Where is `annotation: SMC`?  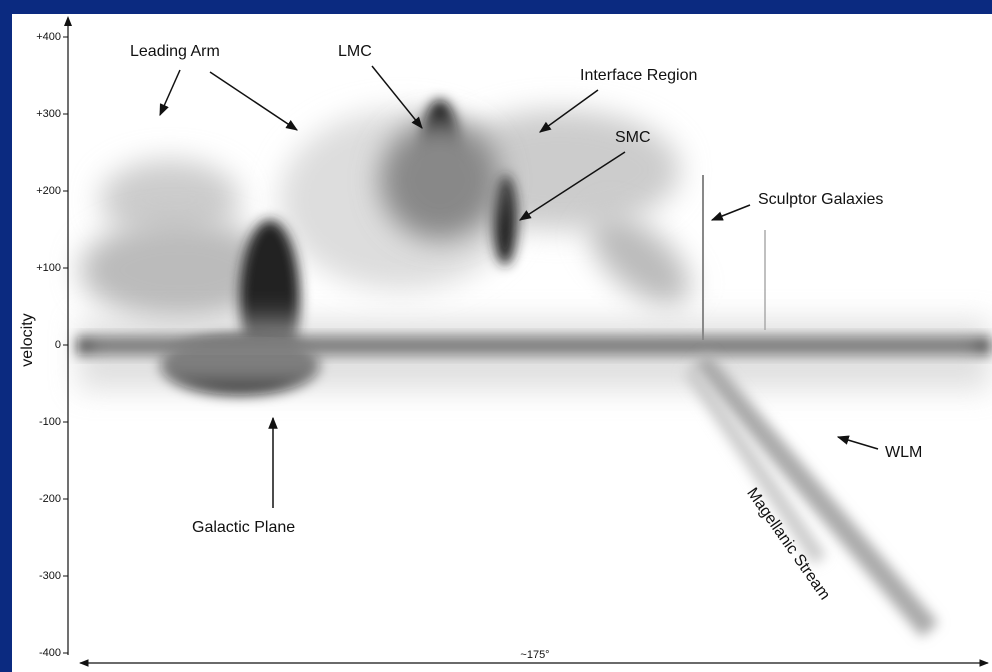
annotation: SMC is located at coordinates (633, 137).